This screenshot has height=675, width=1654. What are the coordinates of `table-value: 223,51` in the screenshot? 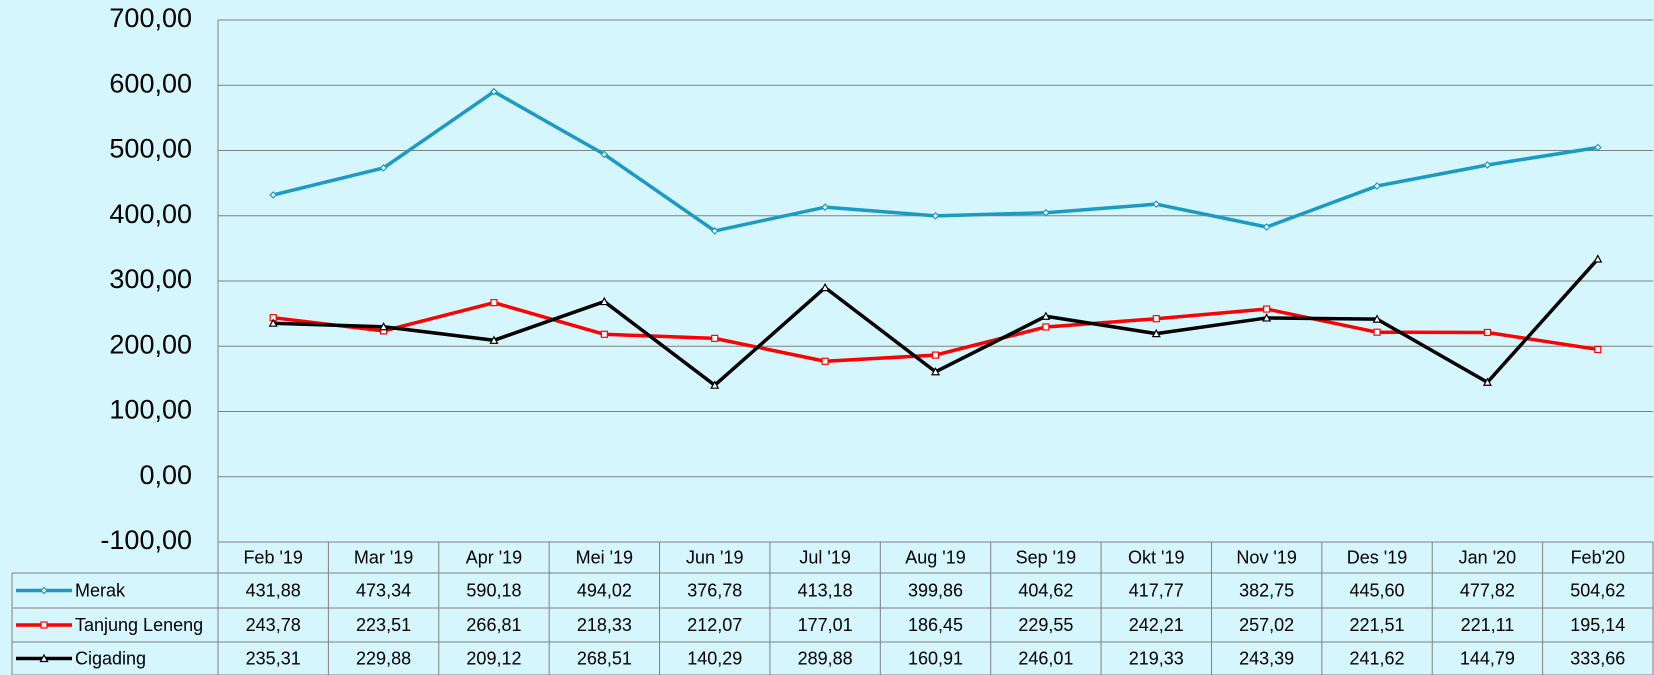 It's located at (383, 625).